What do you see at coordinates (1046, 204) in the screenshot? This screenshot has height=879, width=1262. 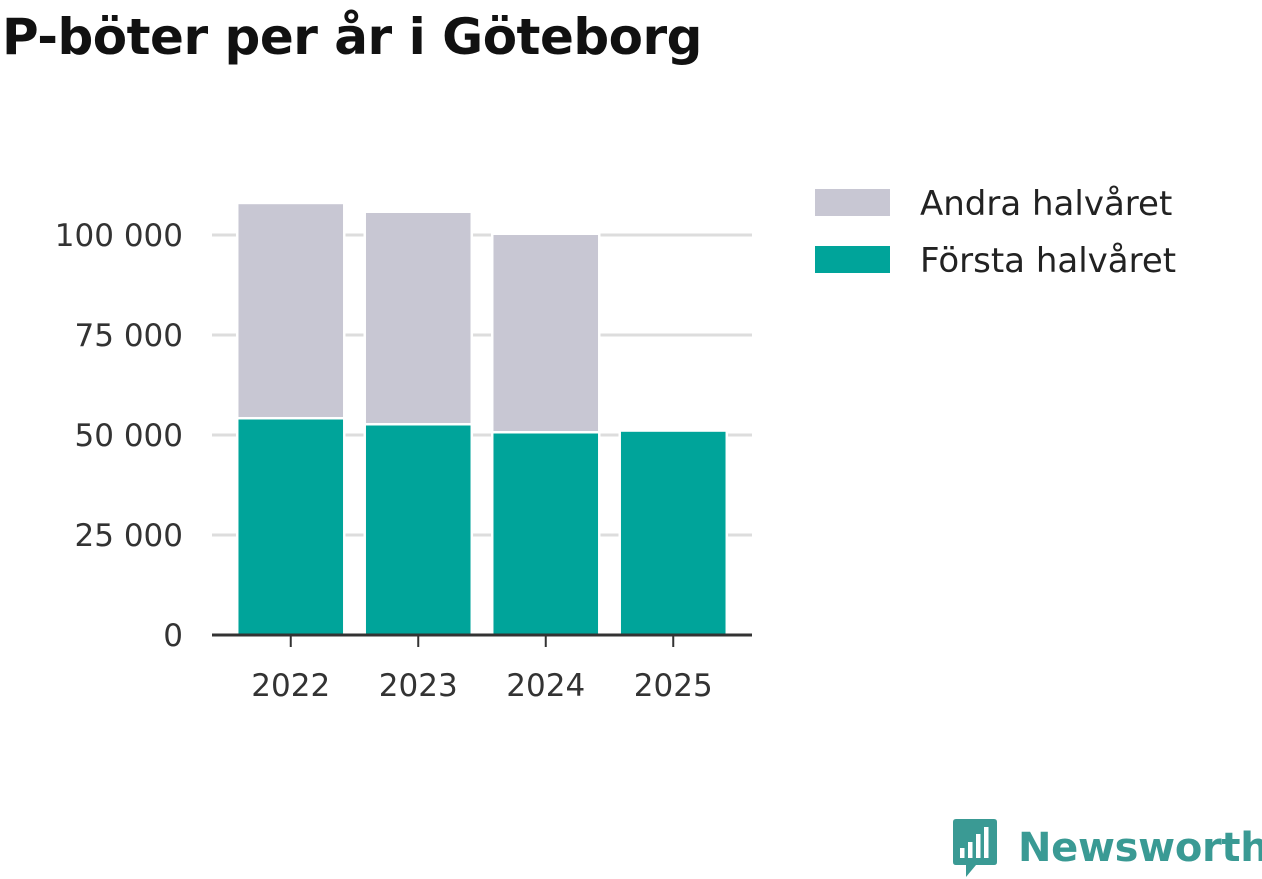 I see `legend-label: Andra halvåret` at bounding box center [1046, 204].